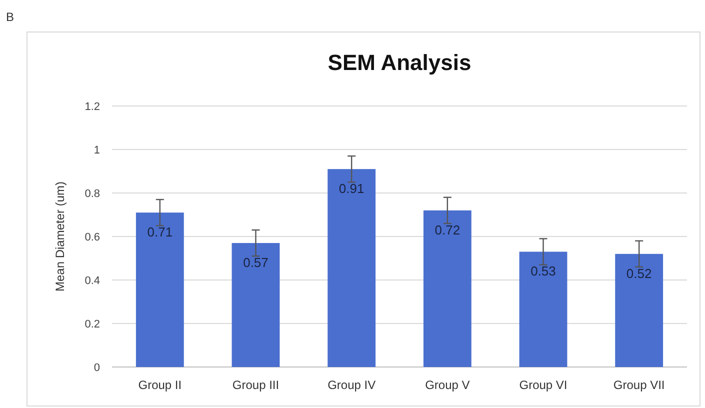 This screenshot has width=705, height=408. I want to click on x-tick-label: Group II, so click(160, 385).